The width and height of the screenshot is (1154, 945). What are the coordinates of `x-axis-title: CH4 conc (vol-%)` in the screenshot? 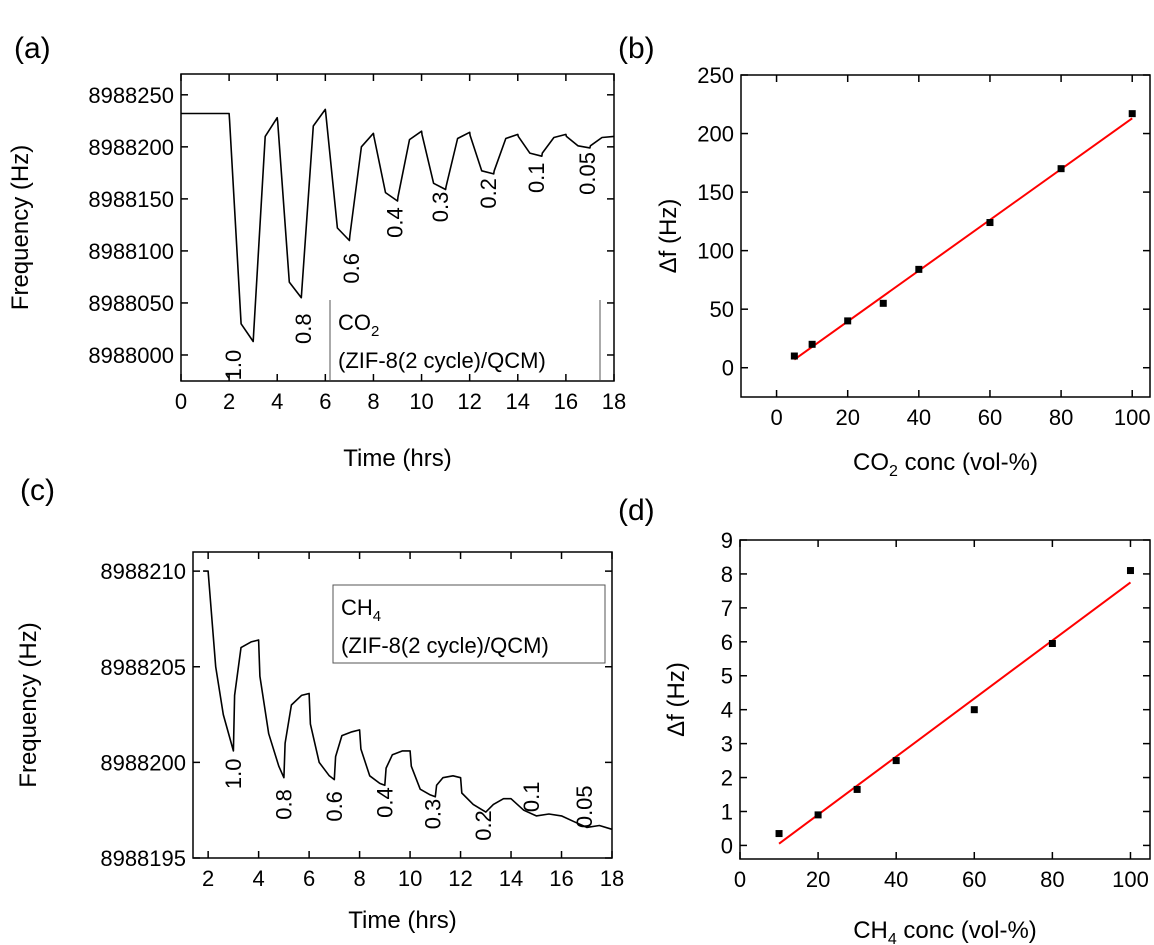 It's located at (945, 931).